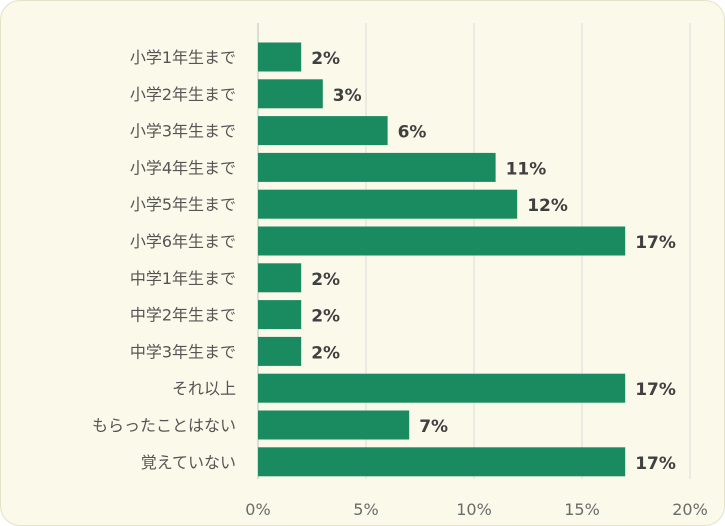 Image resolution: width=725 pixels, height=526 pixels. I want to click on data-label-1: 3%, so click(347, 96).